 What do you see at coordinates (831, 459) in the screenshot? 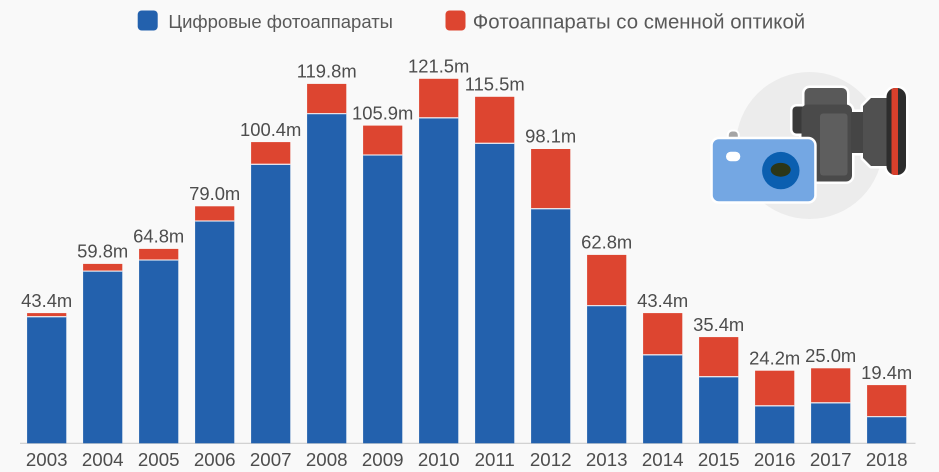
I see `svg-text: 2017` at bounding box center [831, 459].